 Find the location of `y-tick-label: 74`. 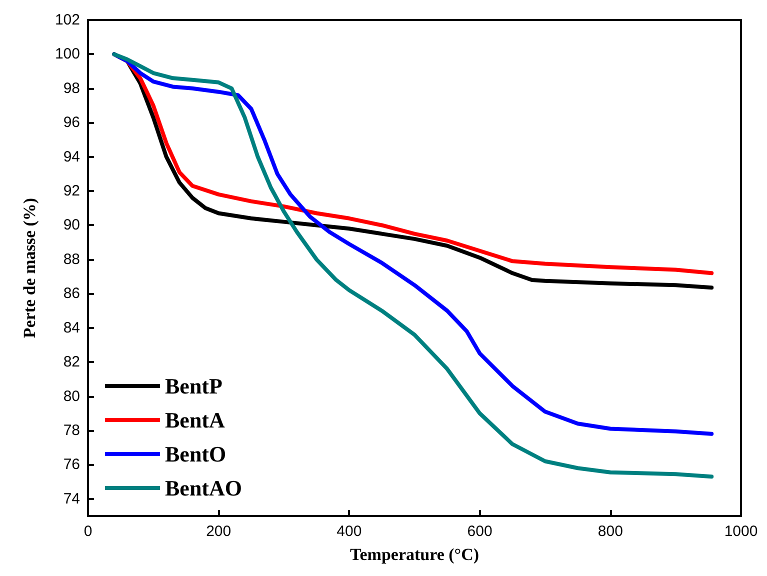

y-tick-label: 74 is located at coordinates (71, 499).